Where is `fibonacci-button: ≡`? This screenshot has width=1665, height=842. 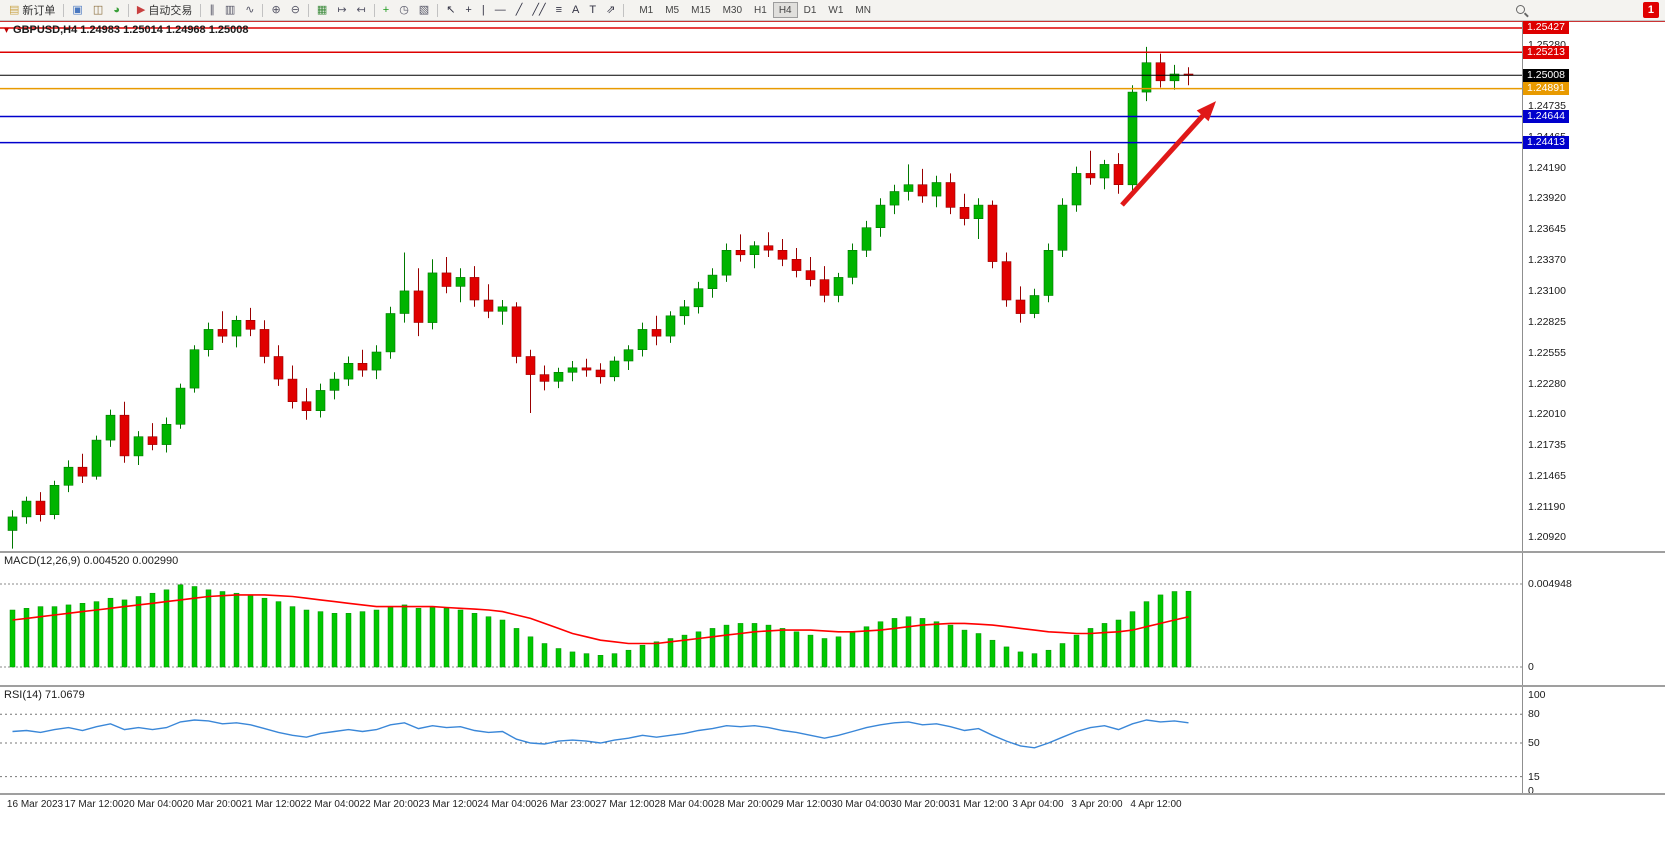 fibonacci-button: ≡ is located at coordinates (559, 10).